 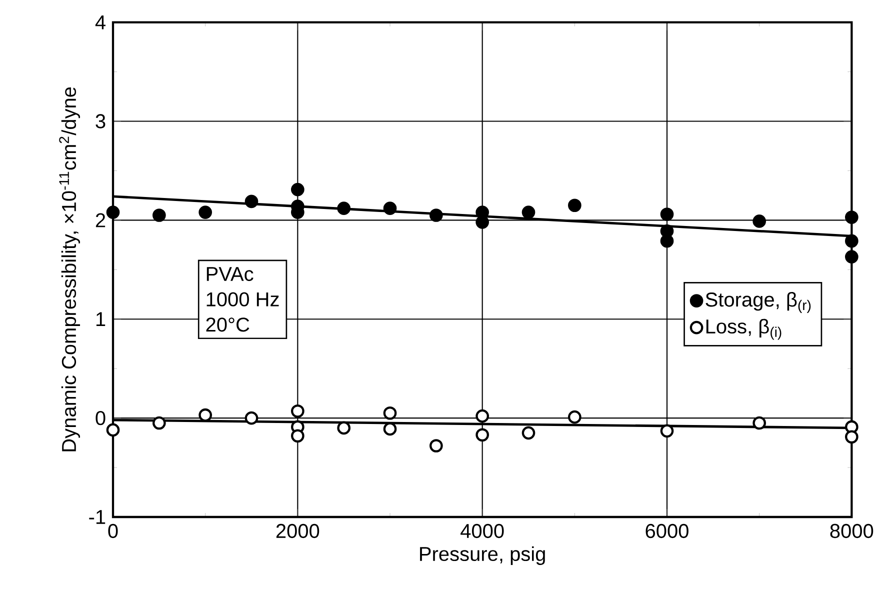 I want to click on y-tick-label: 2, so click(x=101, y=220).